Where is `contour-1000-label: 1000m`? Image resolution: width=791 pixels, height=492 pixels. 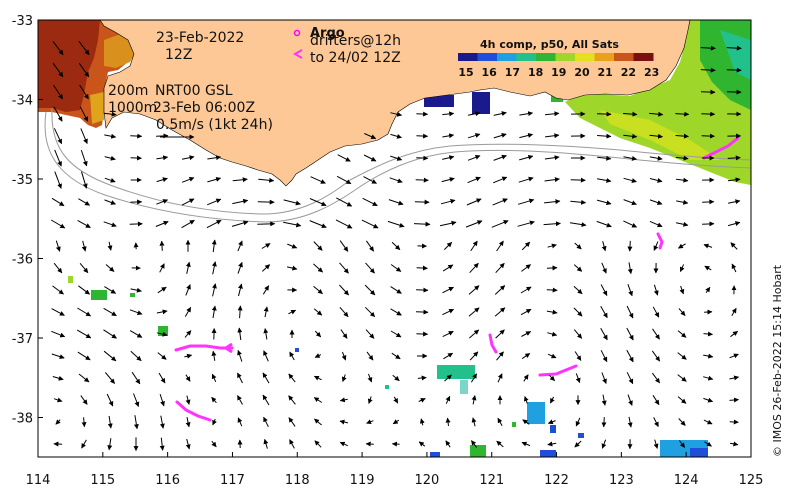
contour-1000-label: 1000m is located at coordinates (132, 108).